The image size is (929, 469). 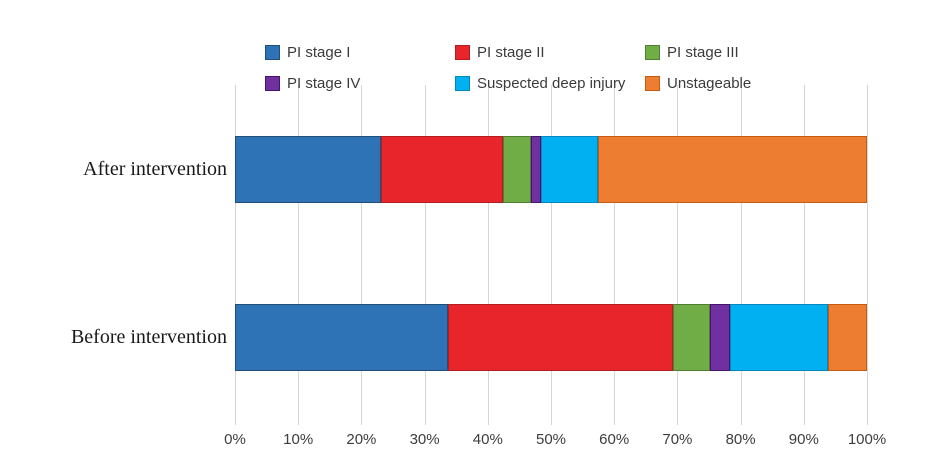 I want to click on axis-tick-label: 10%, so click(x=298, y=439).